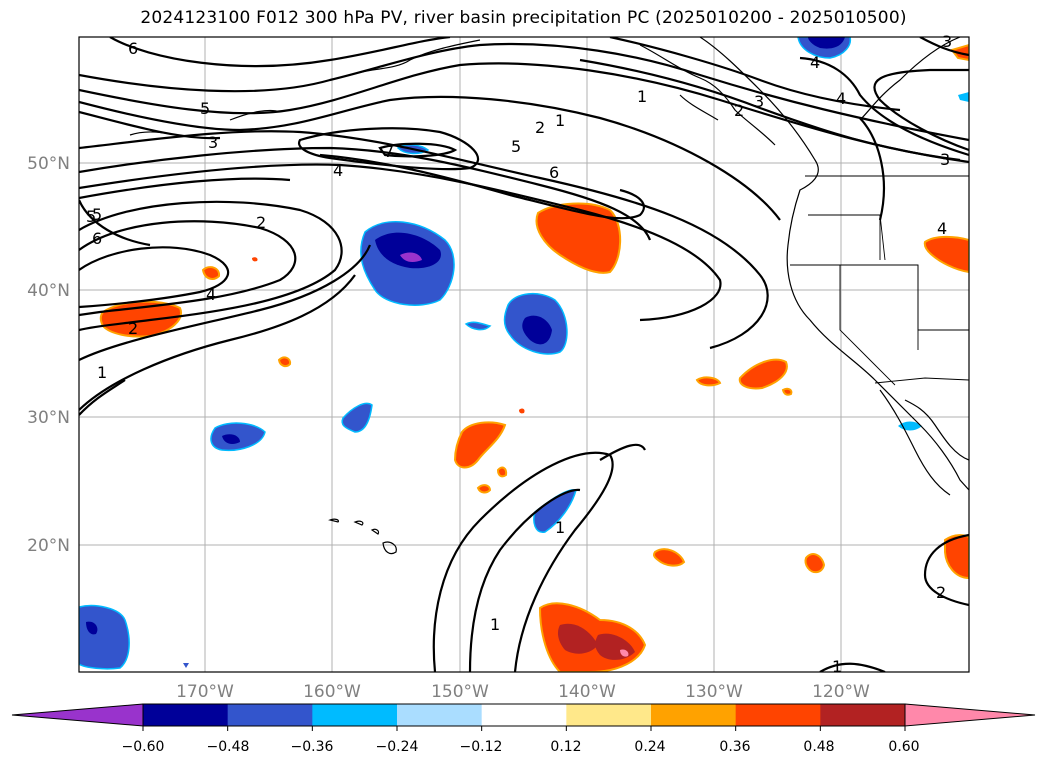  What do you see at coordinates (523, 692) in the screenshot?
I see `longitude-labels: 170°W 160°W 150°W 140°W 130°W 120°W` at bounding box center [523, 692].